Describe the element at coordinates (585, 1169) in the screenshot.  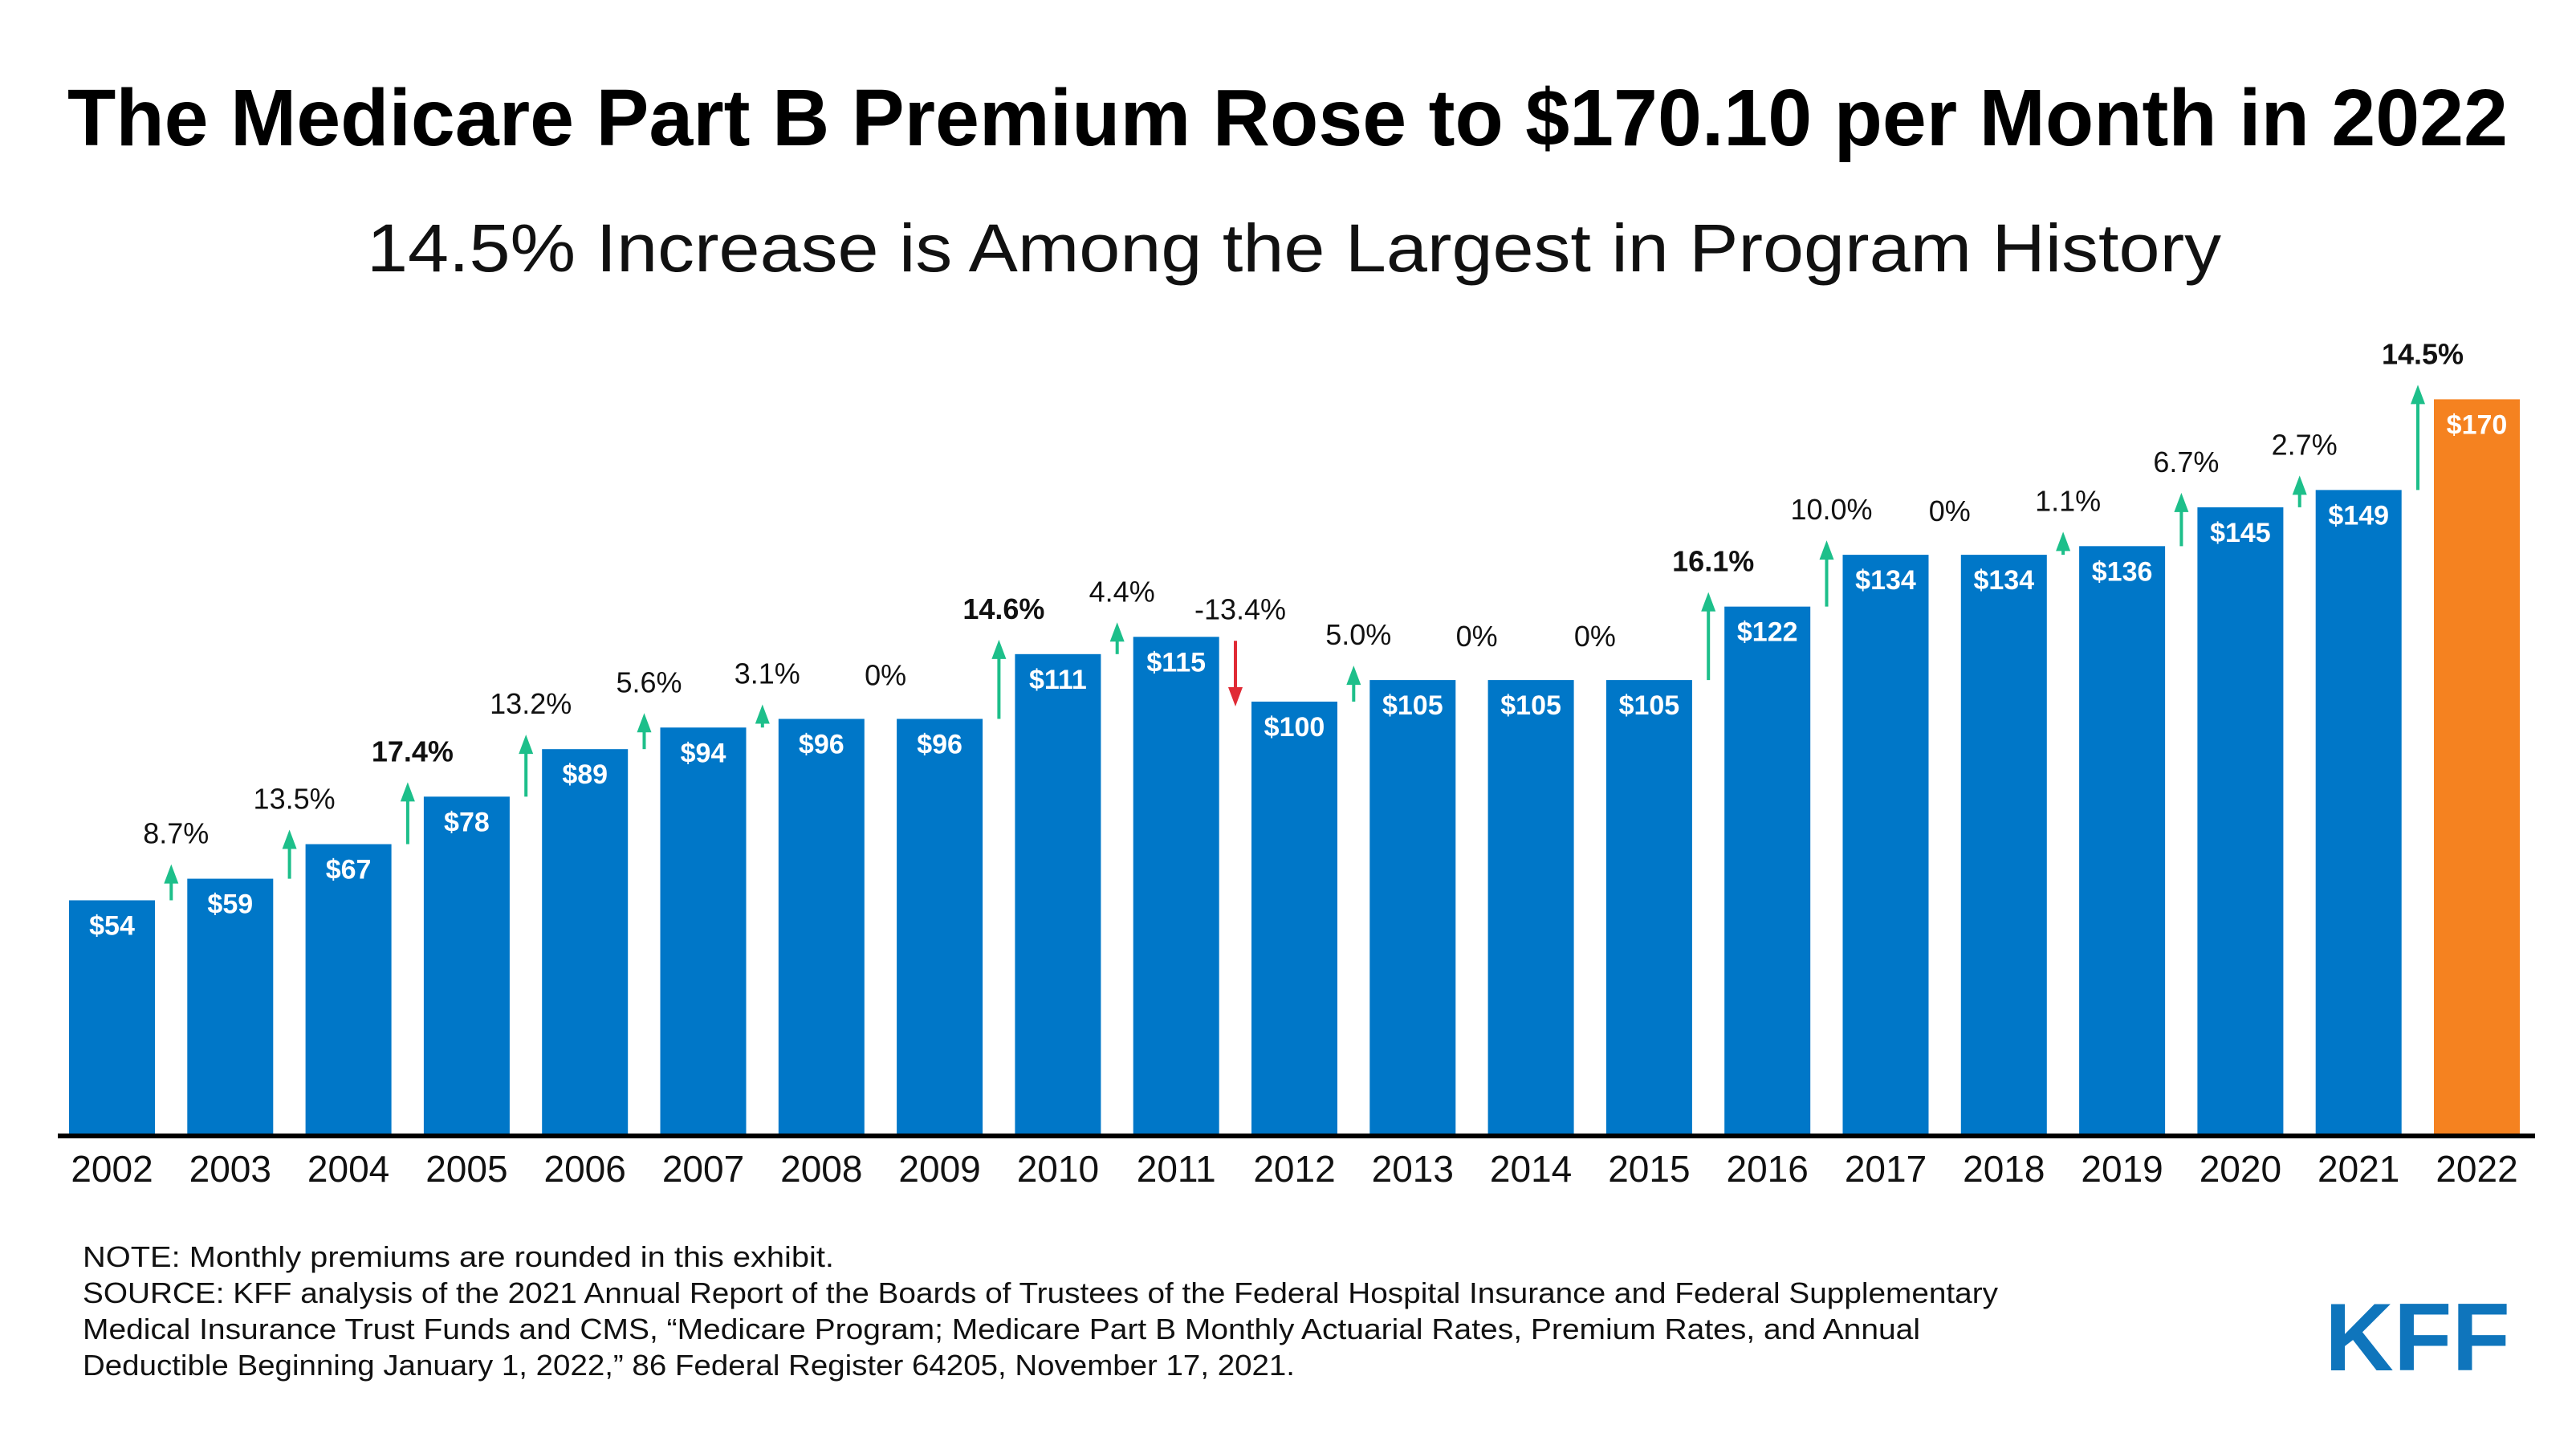
I see `x-tick-label: 2006` at that location.